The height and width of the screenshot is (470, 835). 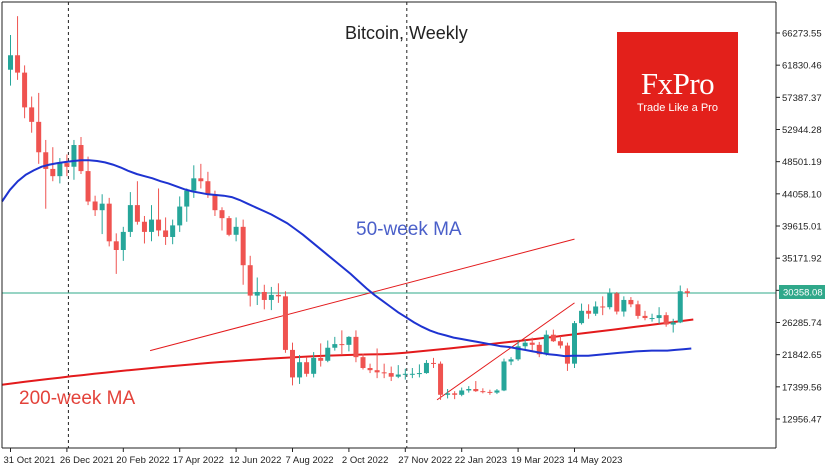 I want to click on y-tick-label: 26285.74, so click(x=802, y=323).